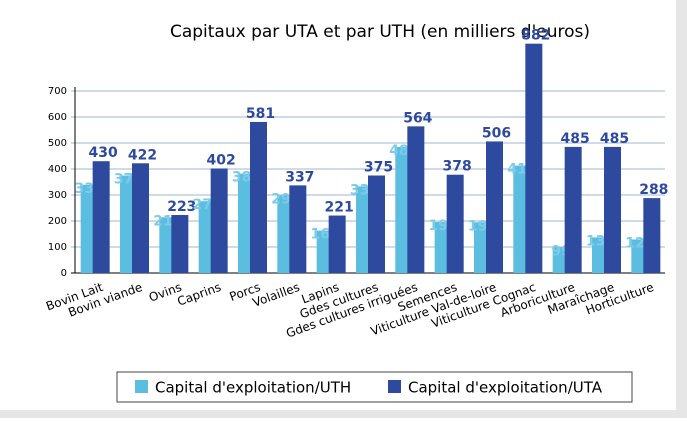 The image size is (687, 422). Describe the element at coordinates (57, 117) in the screenshot. I see `y-tick-label: 600` at that location.